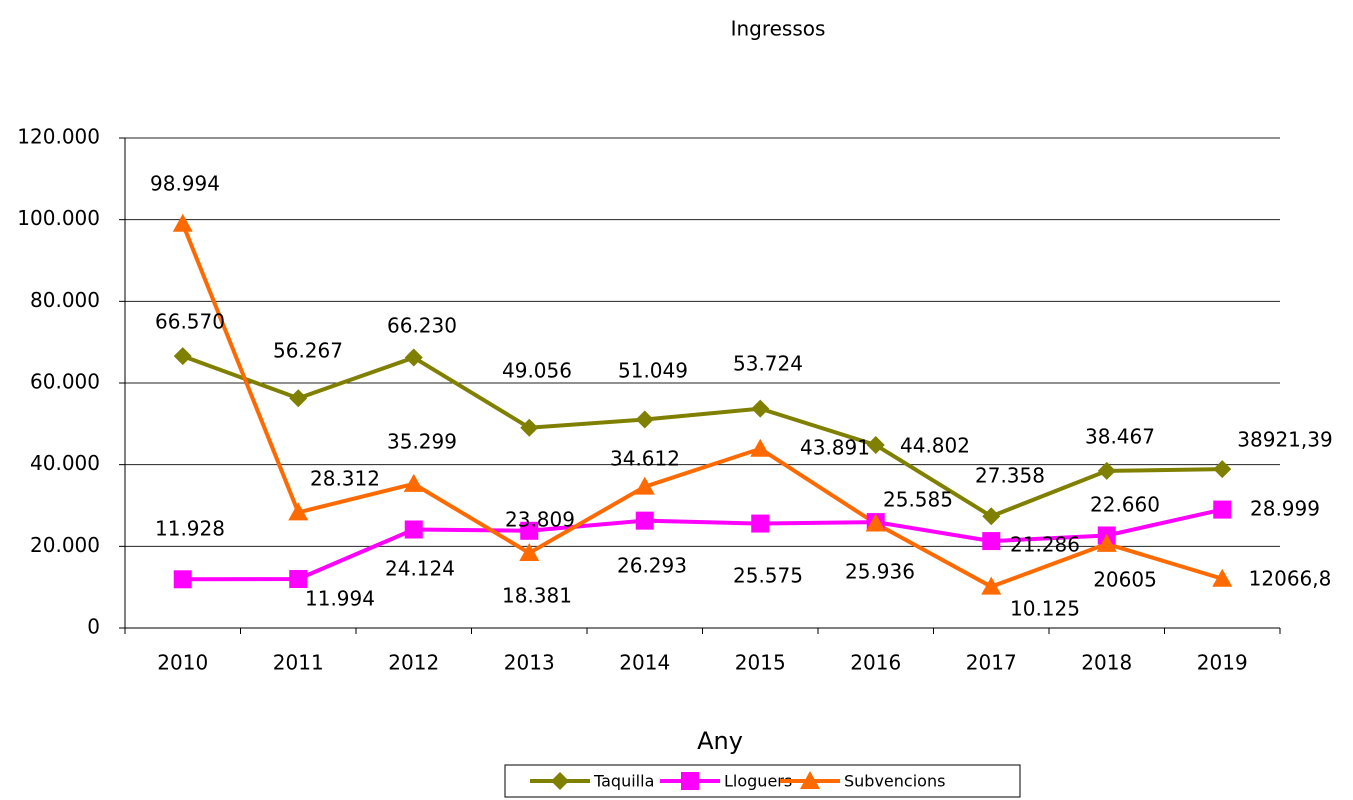  Describe the element at coordinates (918, 500) in the screenshot. I see `data-label: 25.585` at that location.